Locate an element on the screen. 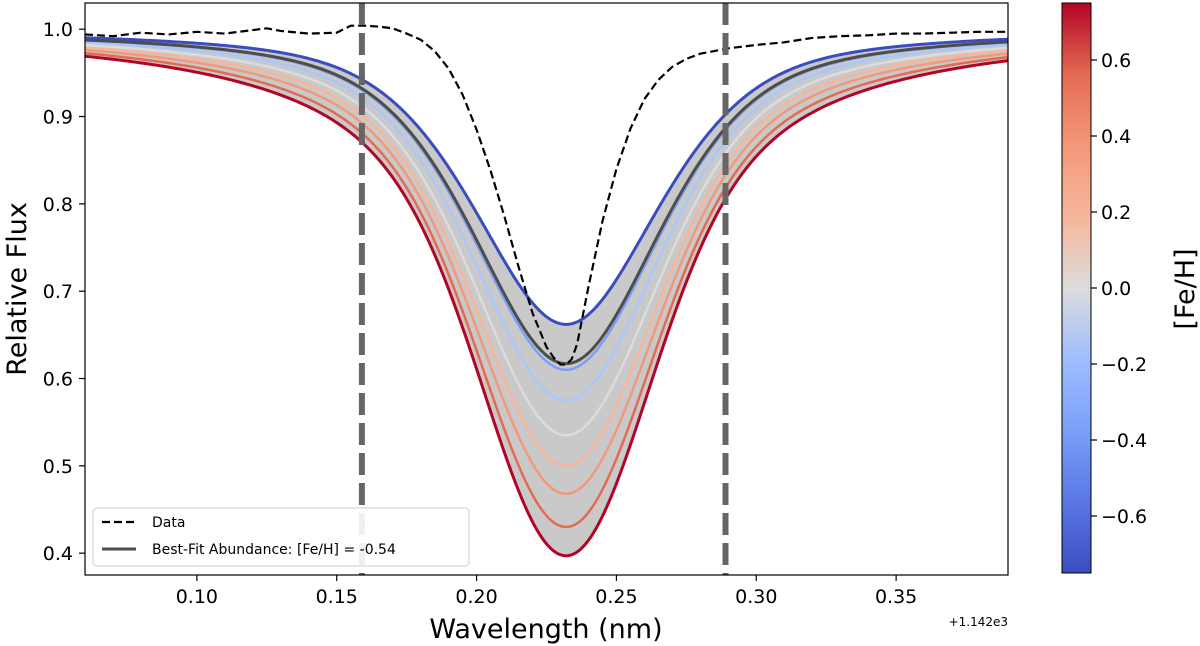 Image resolution: width=1200 pixels, height=646 pixels. y-tick-label: 0.9 is located at coordinates (58, 118).